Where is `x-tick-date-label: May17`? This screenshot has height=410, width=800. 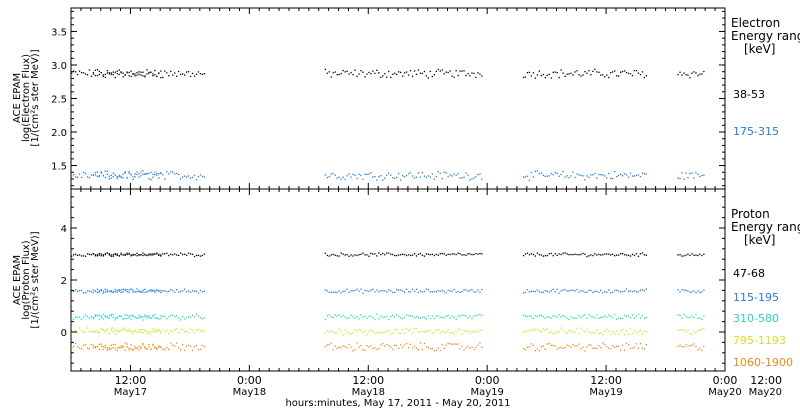 x-tick-date-label: May17 is located at coordinates (130, 392).